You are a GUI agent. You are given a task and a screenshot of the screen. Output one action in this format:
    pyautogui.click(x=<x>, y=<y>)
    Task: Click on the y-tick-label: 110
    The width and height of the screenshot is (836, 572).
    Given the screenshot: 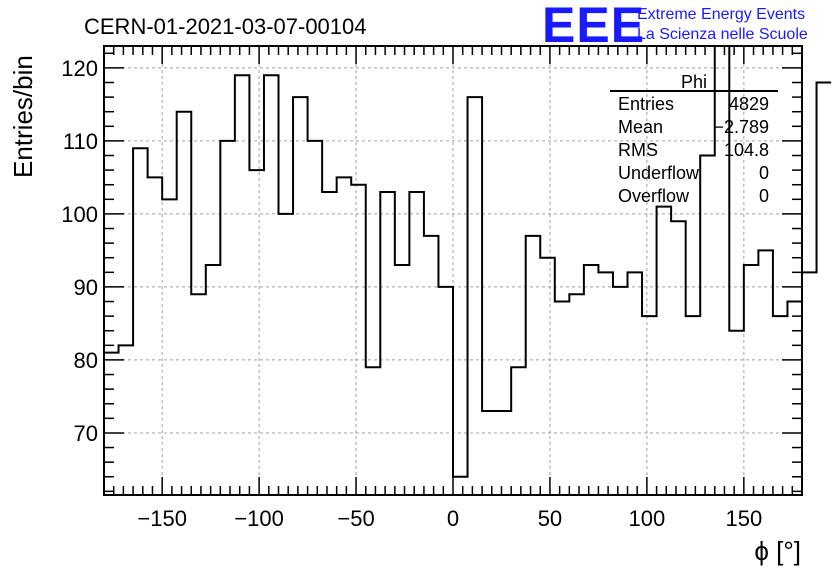 What is the action you would take?
    pyautogui.click(x=80, y=141)
    